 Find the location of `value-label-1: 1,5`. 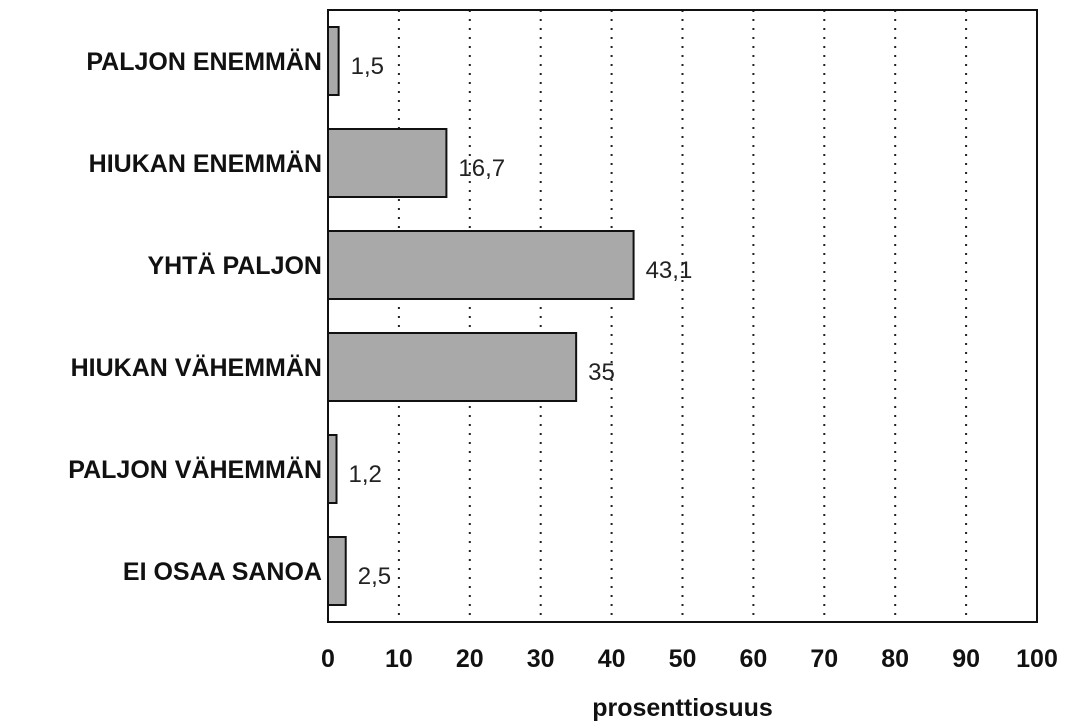

value-label-1: 1,5 is located at coordinates (367, 66).